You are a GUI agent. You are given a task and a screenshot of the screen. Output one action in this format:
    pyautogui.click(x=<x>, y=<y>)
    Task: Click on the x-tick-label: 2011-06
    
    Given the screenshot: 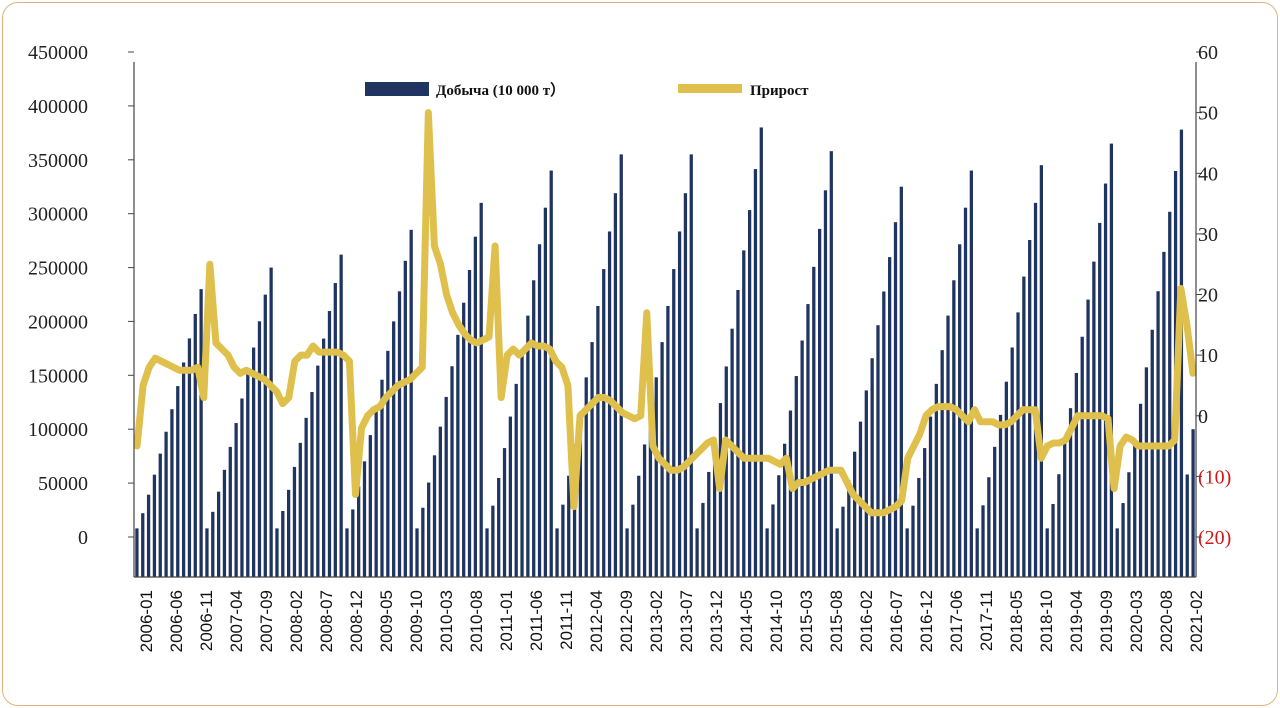 What is the action you would take?
    pyautogui.click(x=536, y=620)
    